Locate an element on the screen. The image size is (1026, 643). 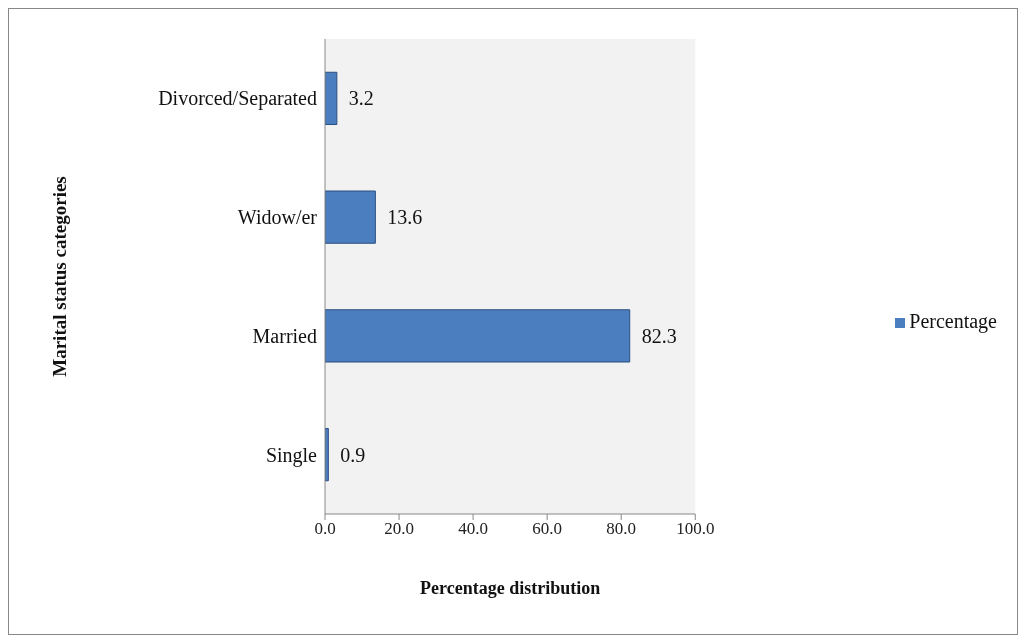
data-label: 0.9 is located at coordinates (353, 454).